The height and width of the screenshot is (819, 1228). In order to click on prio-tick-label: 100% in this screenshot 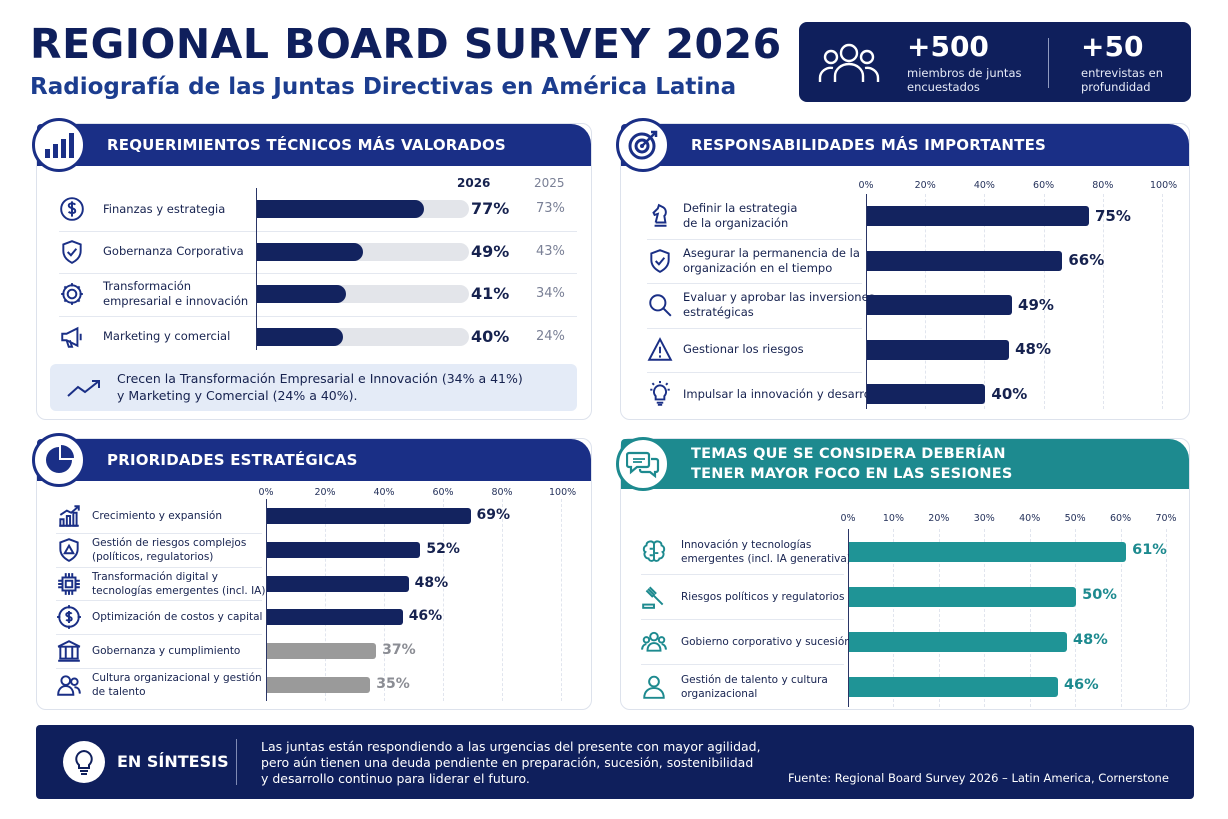, I will do `click(563, 492)`.